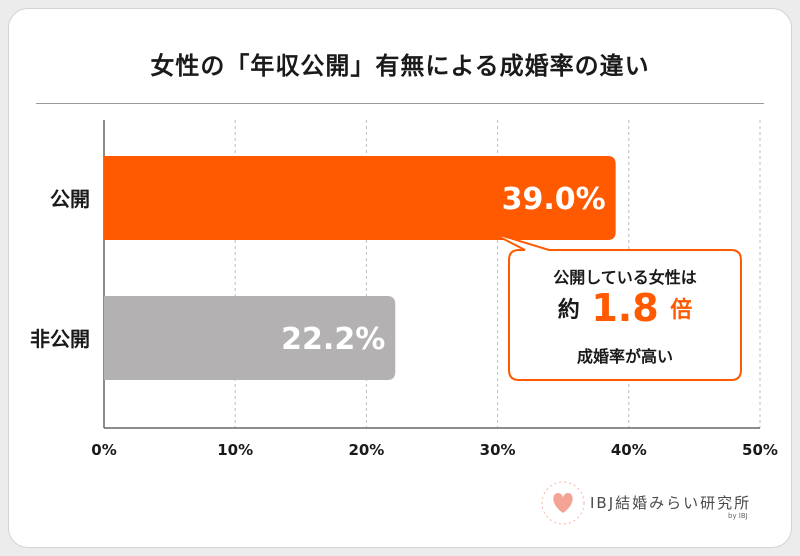 This screenshot has height=556, width=800. I want to click on logo-text: IBJ結婚みらい研究所, so click(671, 503).